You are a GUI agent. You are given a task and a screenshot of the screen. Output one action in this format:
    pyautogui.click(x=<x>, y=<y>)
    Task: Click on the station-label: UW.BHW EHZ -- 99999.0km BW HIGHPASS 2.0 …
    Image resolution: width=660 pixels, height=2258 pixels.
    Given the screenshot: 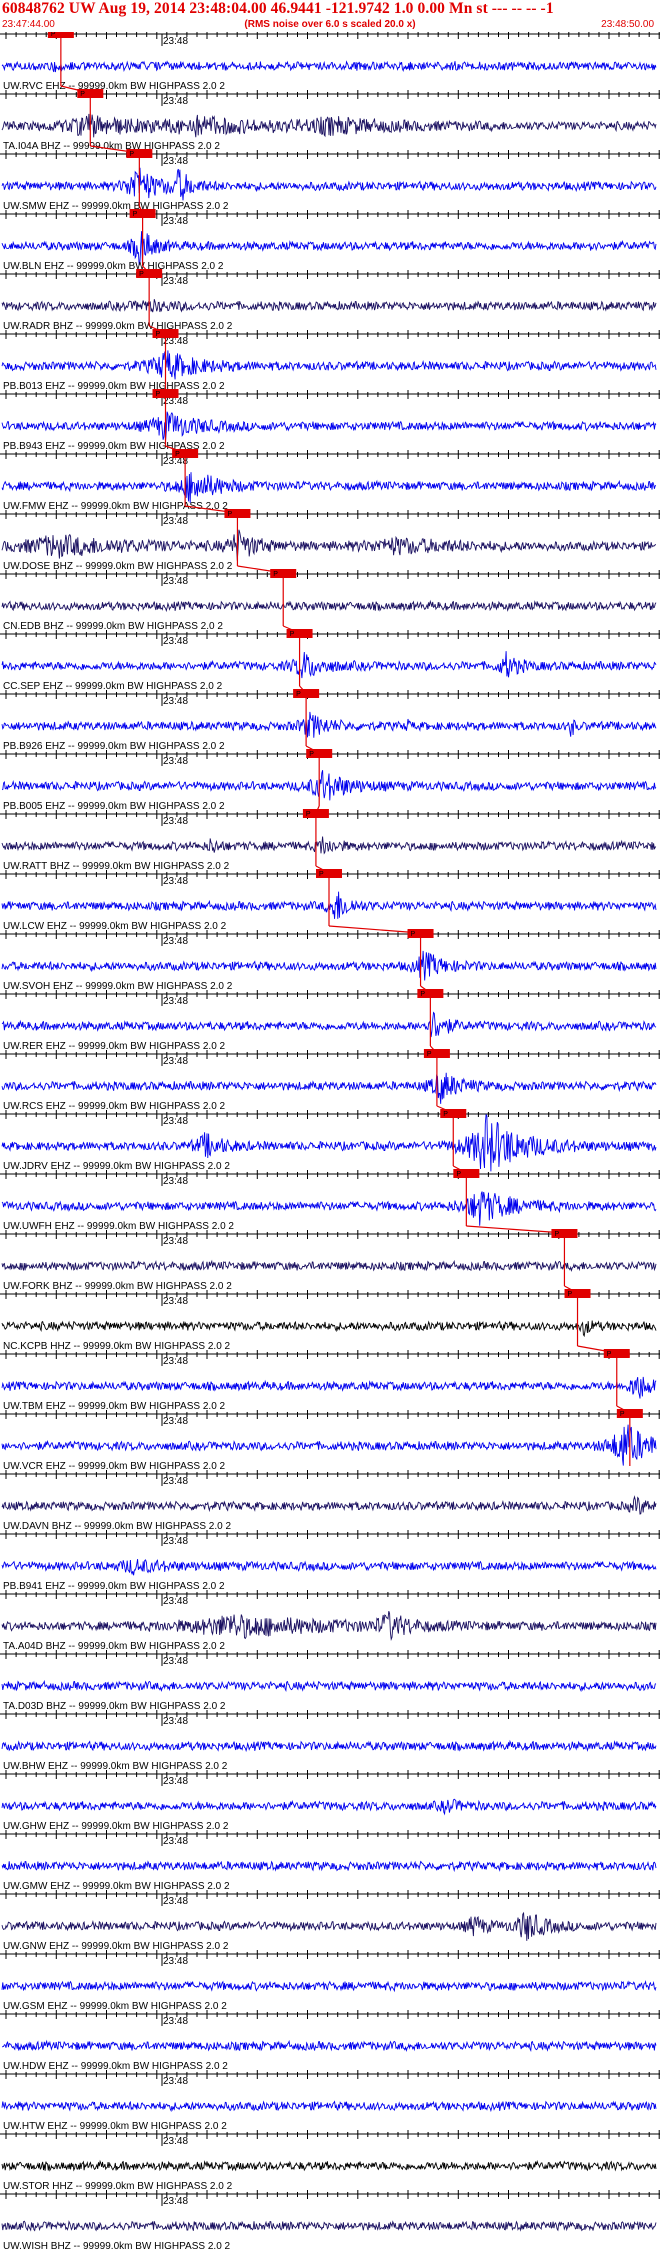 What is the action you would take?
    pyautogui.click(x=115, y=1766)
    